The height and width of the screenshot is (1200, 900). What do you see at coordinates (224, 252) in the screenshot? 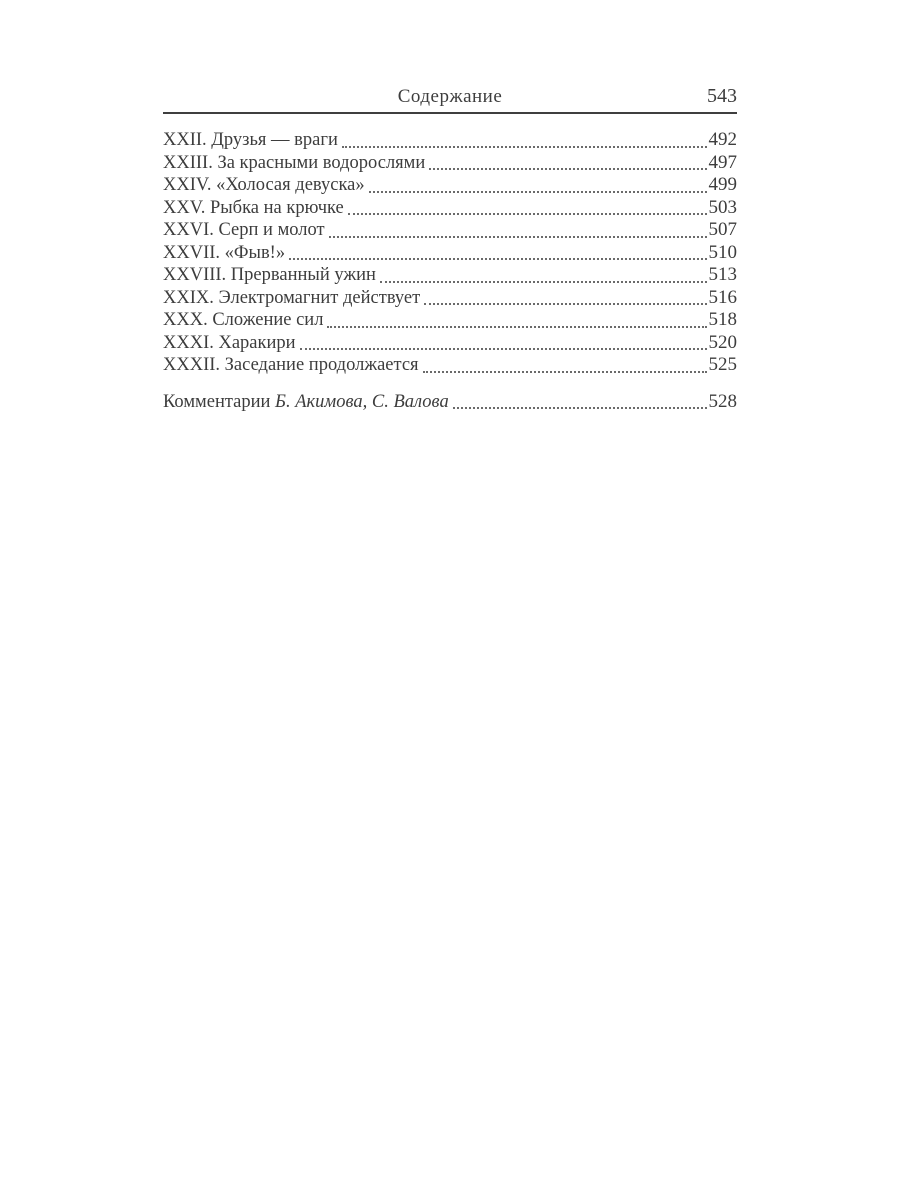
I see `toc-entry-label: XXVII. «Фыв!»` at bounding box center [224, 252].